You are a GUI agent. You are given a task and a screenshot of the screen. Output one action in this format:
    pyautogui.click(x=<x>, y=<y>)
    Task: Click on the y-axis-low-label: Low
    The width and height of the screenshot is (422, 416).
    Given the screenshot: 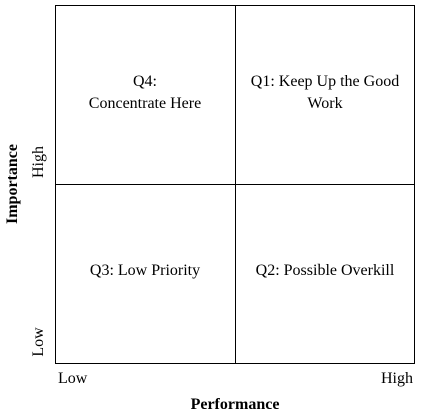 What is the action you would take?
    pyautogui.click(x=38, y=342)
    